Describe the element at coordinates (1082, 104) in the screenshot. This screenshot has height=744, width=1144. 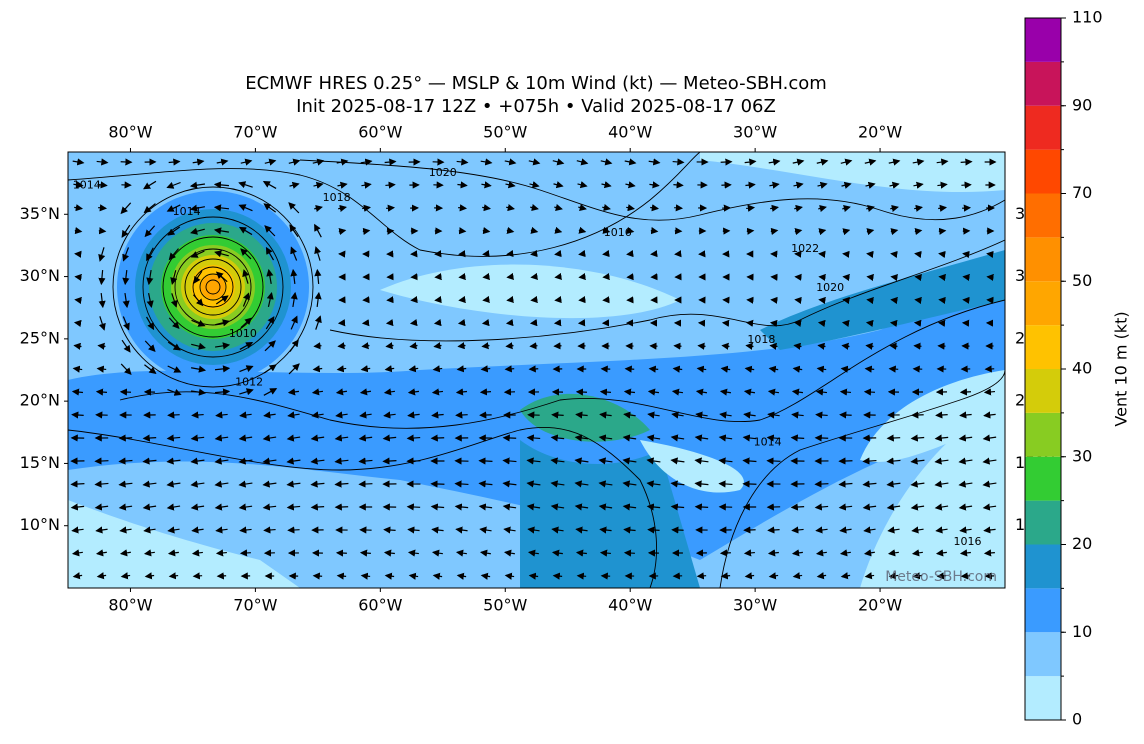
I see `colorbar-tick-label: 90` at that location.